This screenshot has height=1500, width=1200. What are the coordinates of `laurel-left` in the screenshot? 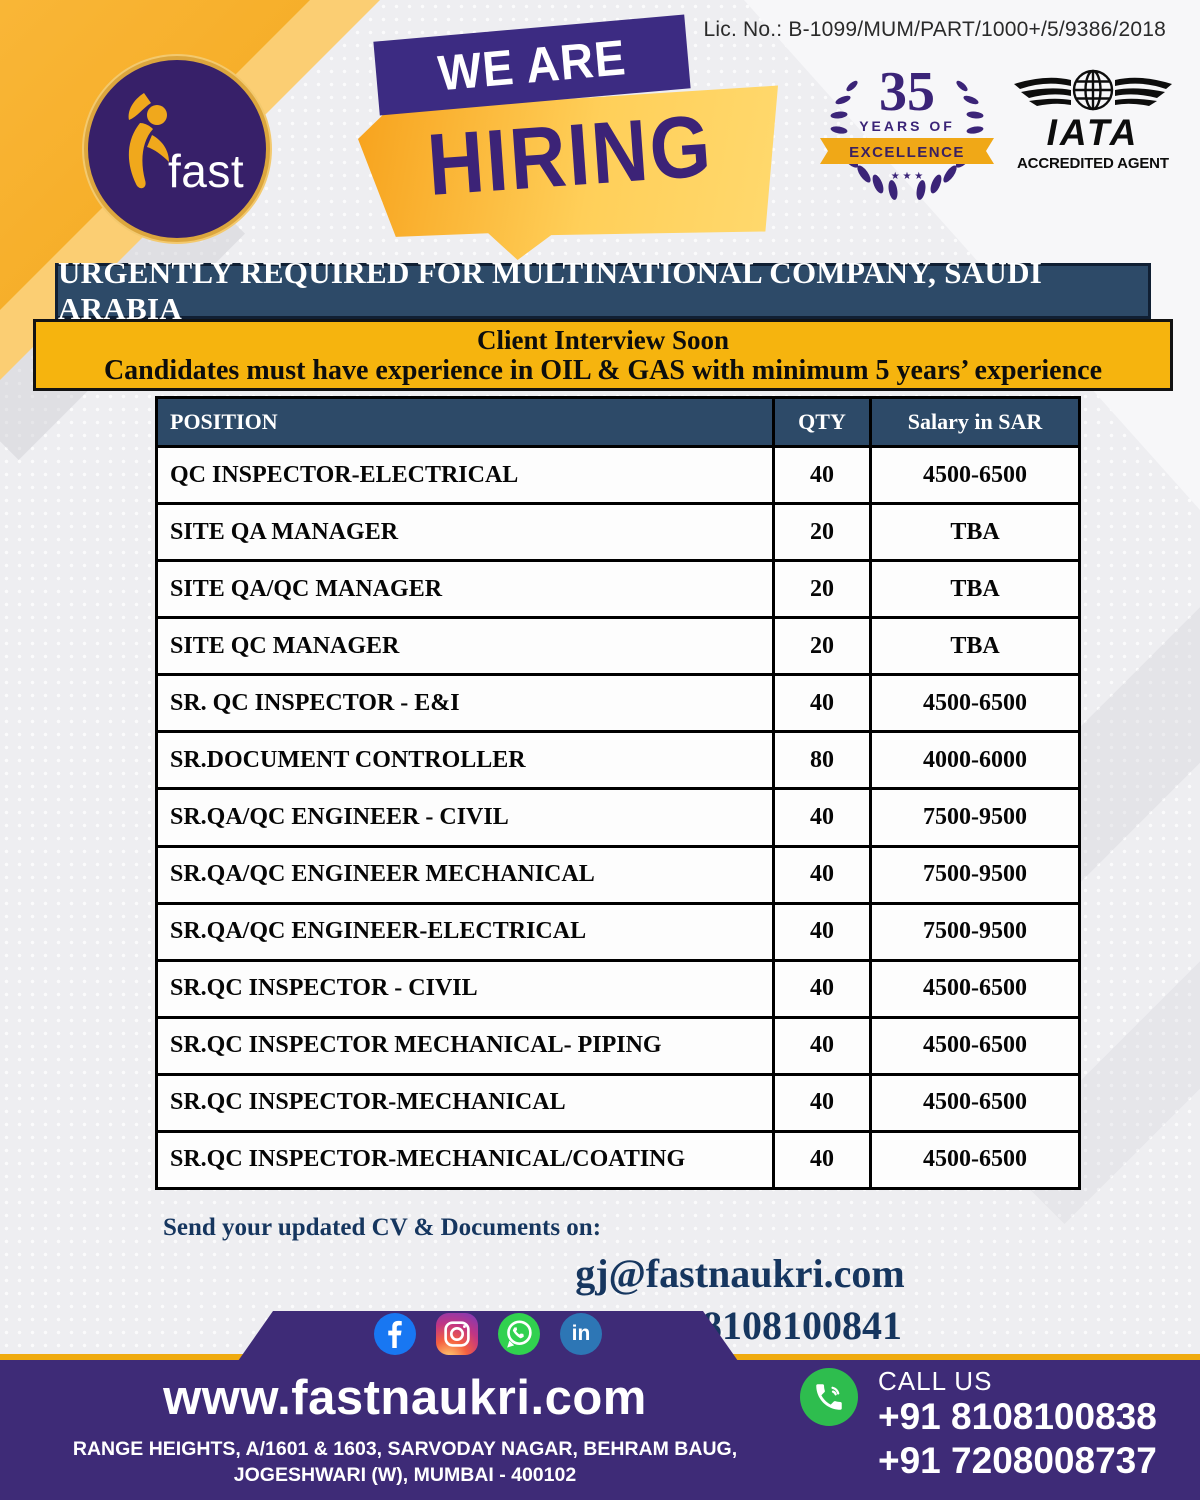 It's located at (864, 140).